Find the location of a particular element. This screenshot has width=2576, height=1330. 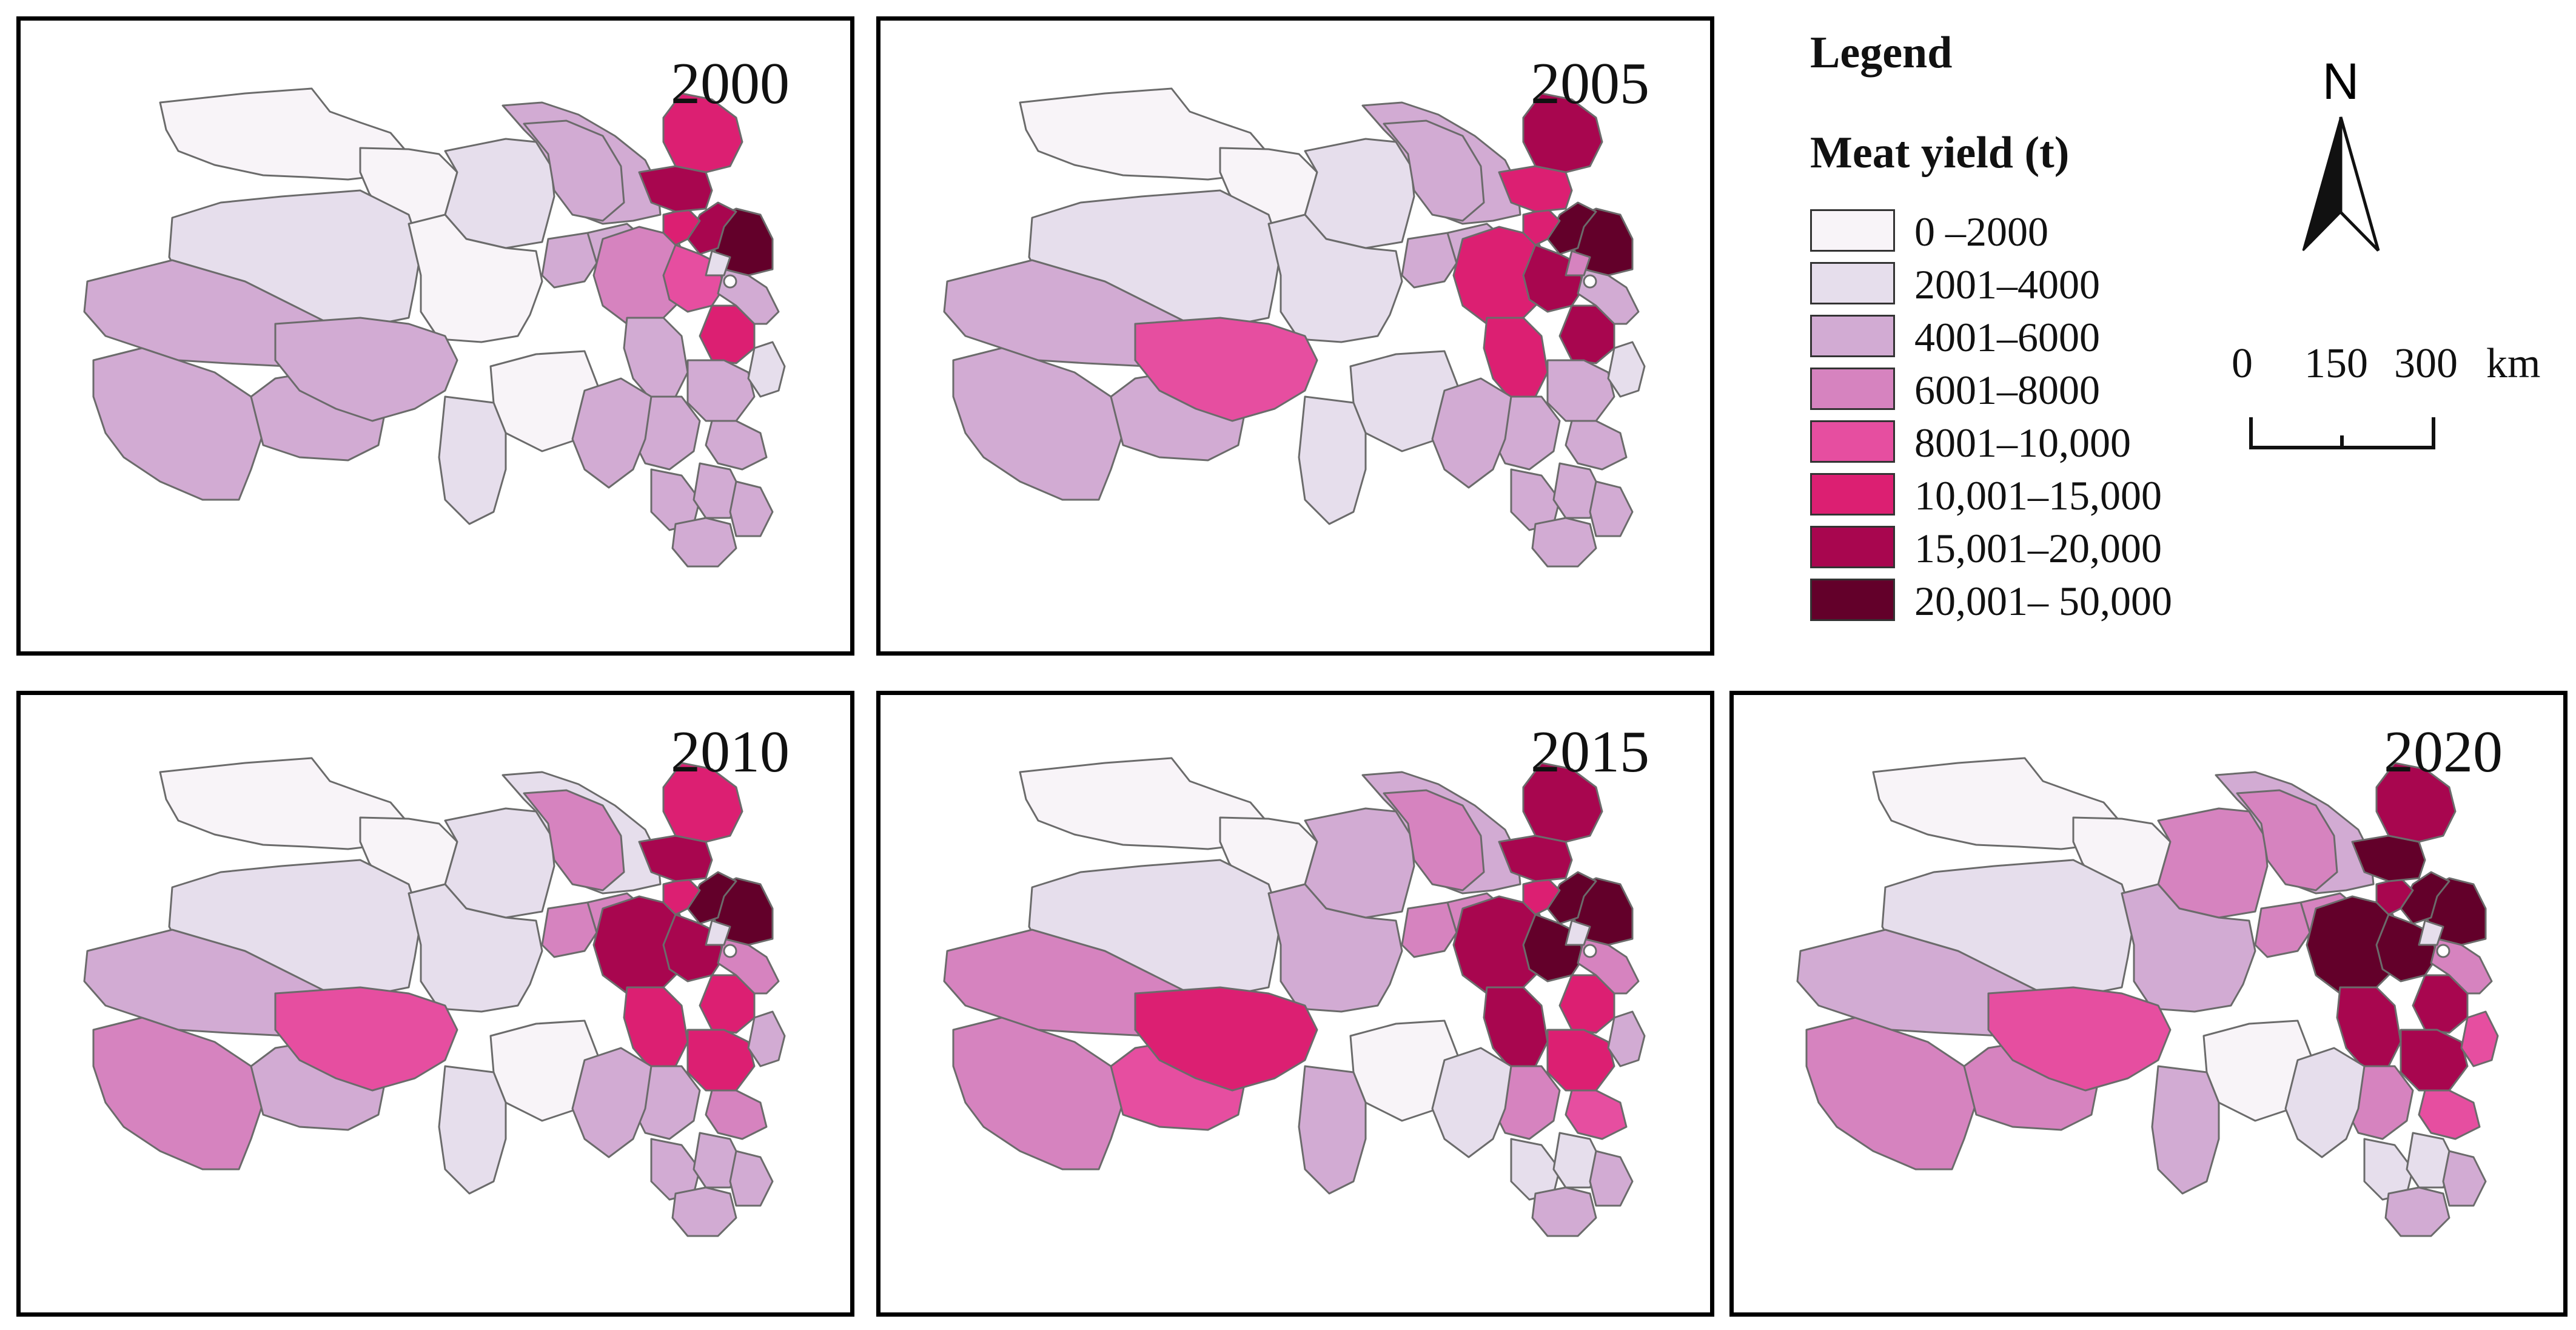

legend-label: 6001–8000 is located at coordinates (2007, 390).